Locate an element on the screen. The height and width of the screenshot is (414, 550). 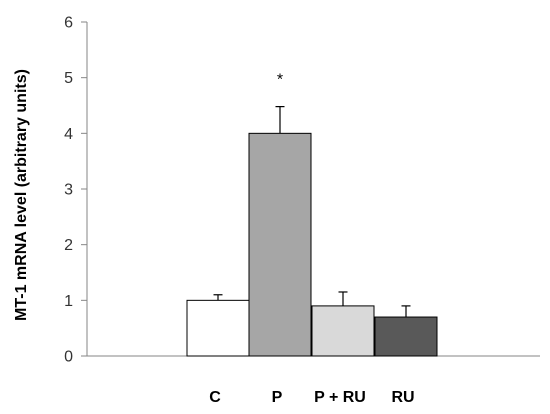
bar-c is located at coordinates (218, 328).